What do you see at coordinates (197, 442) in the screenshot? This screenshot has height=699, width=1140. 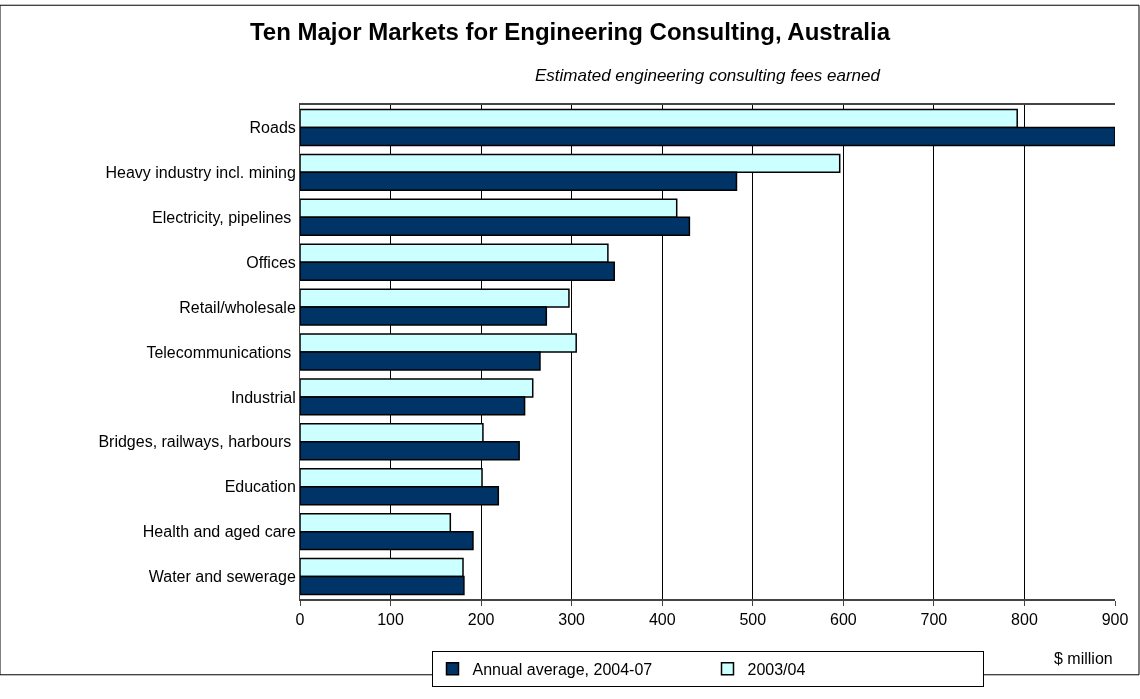 I see `y-tick-label: Bridges, railways, harbours` at bounding box center [197, 442].